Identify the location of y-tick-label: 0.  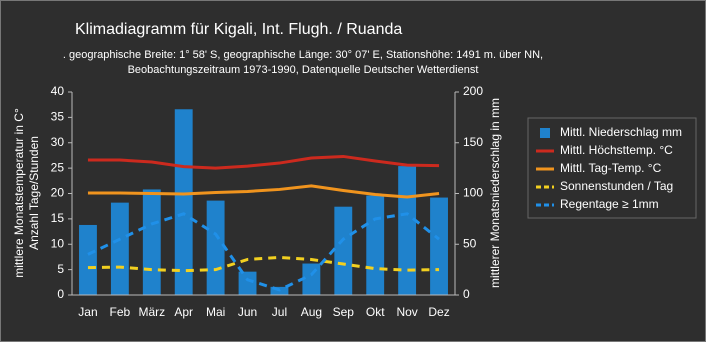
(60, 294).